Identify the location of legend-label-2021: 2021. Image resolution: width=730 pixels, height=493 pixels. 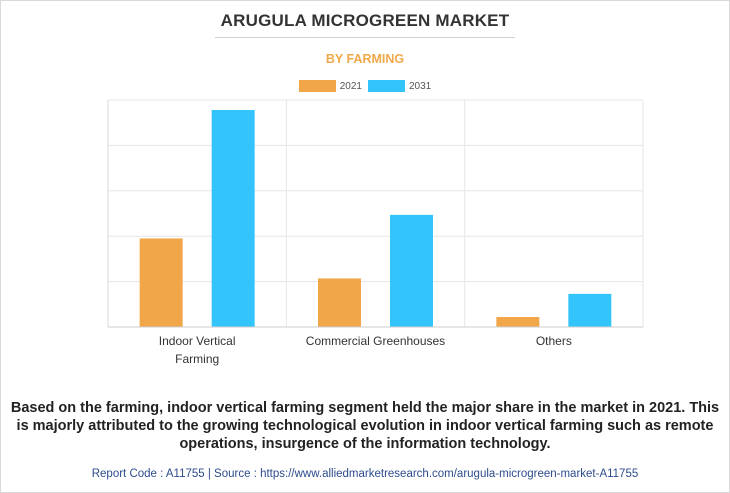
(350, 86).